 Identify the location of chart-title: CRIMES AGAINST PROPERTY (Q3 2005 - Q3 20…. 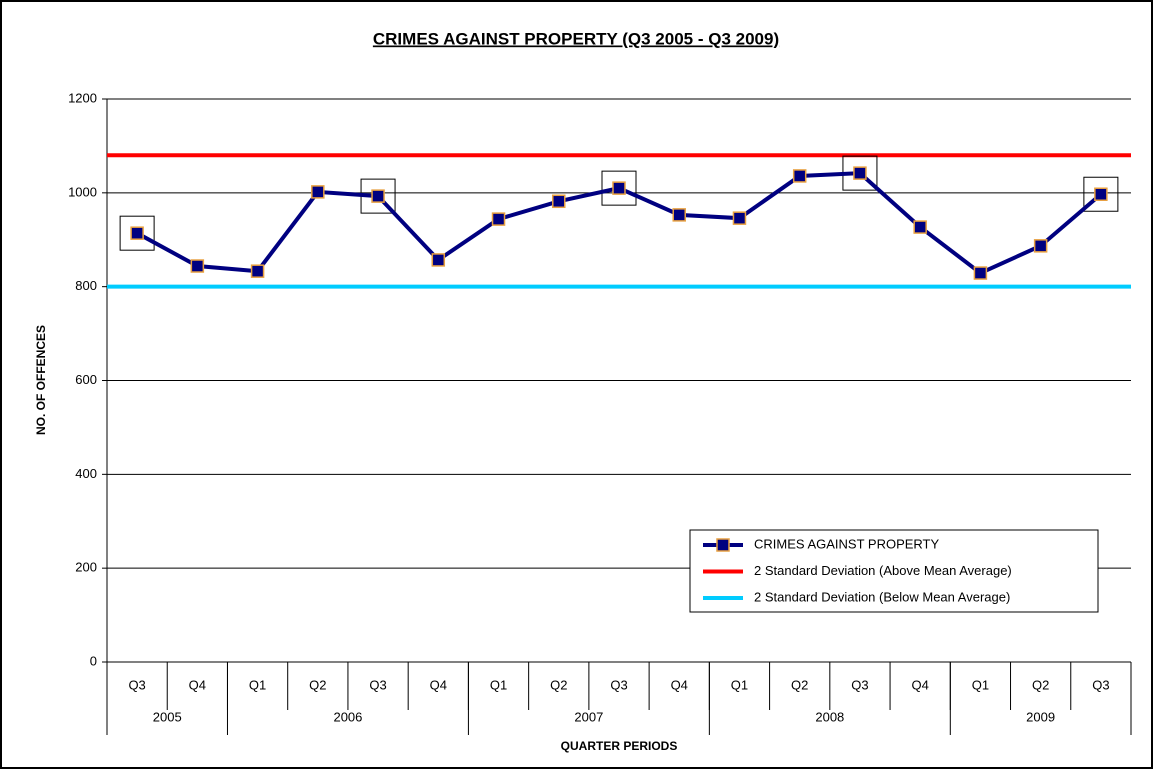
(576, 38).